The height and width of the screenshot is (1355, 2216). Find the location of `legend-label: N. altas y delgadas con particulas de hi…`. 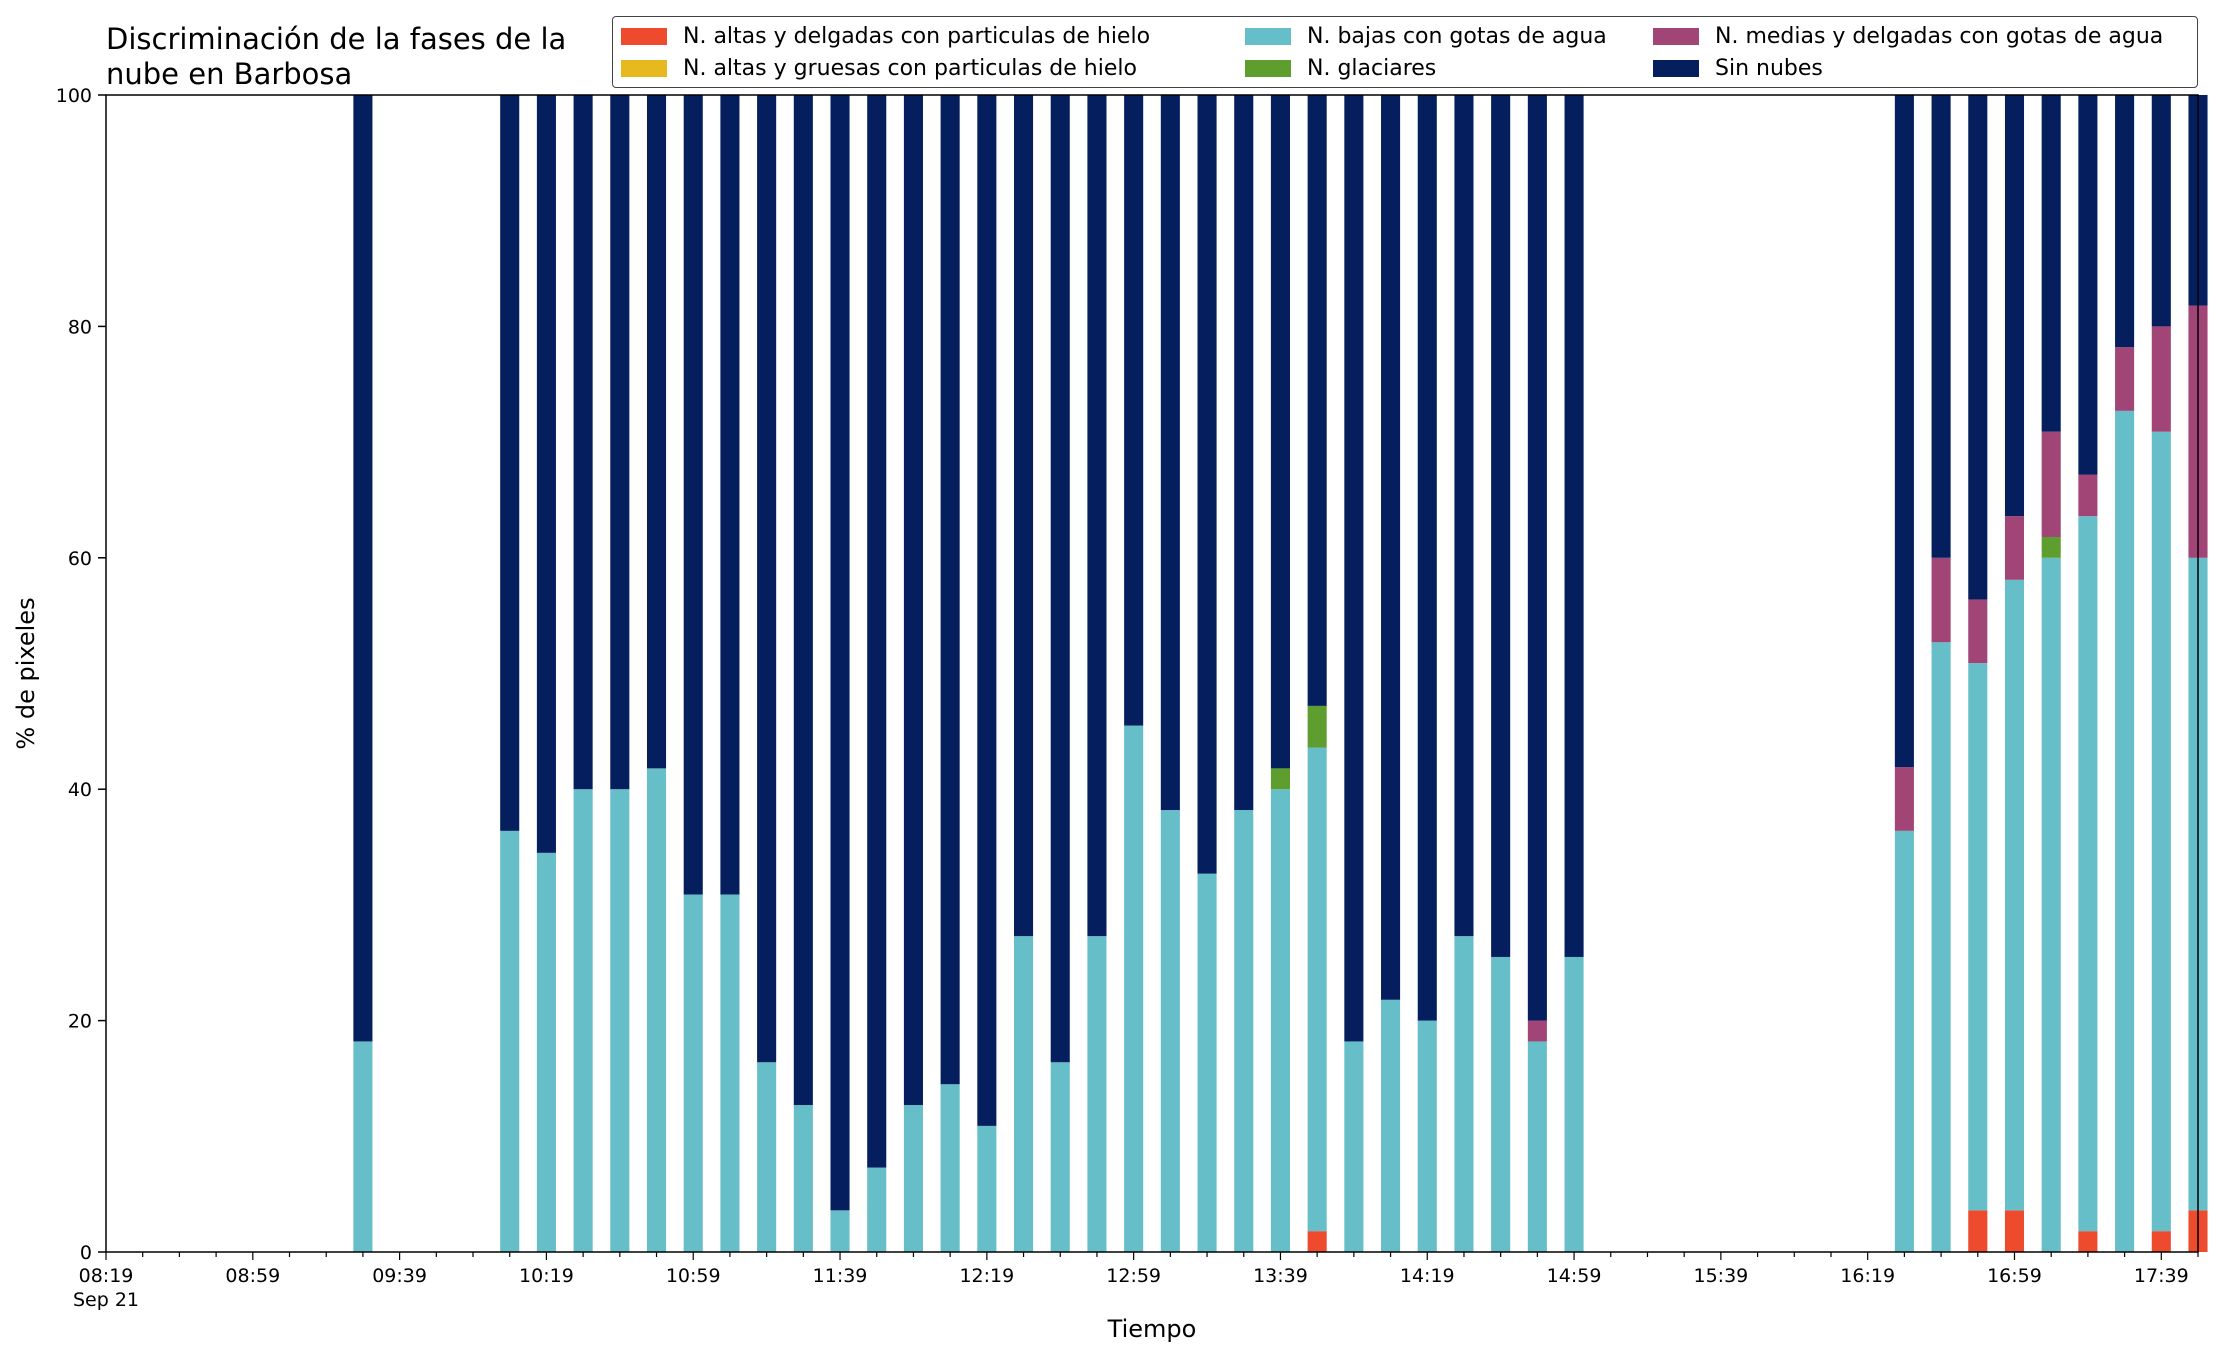

legend-label: N. altas y delgadas con particulas de hi… is located at coordinates (917, 36).